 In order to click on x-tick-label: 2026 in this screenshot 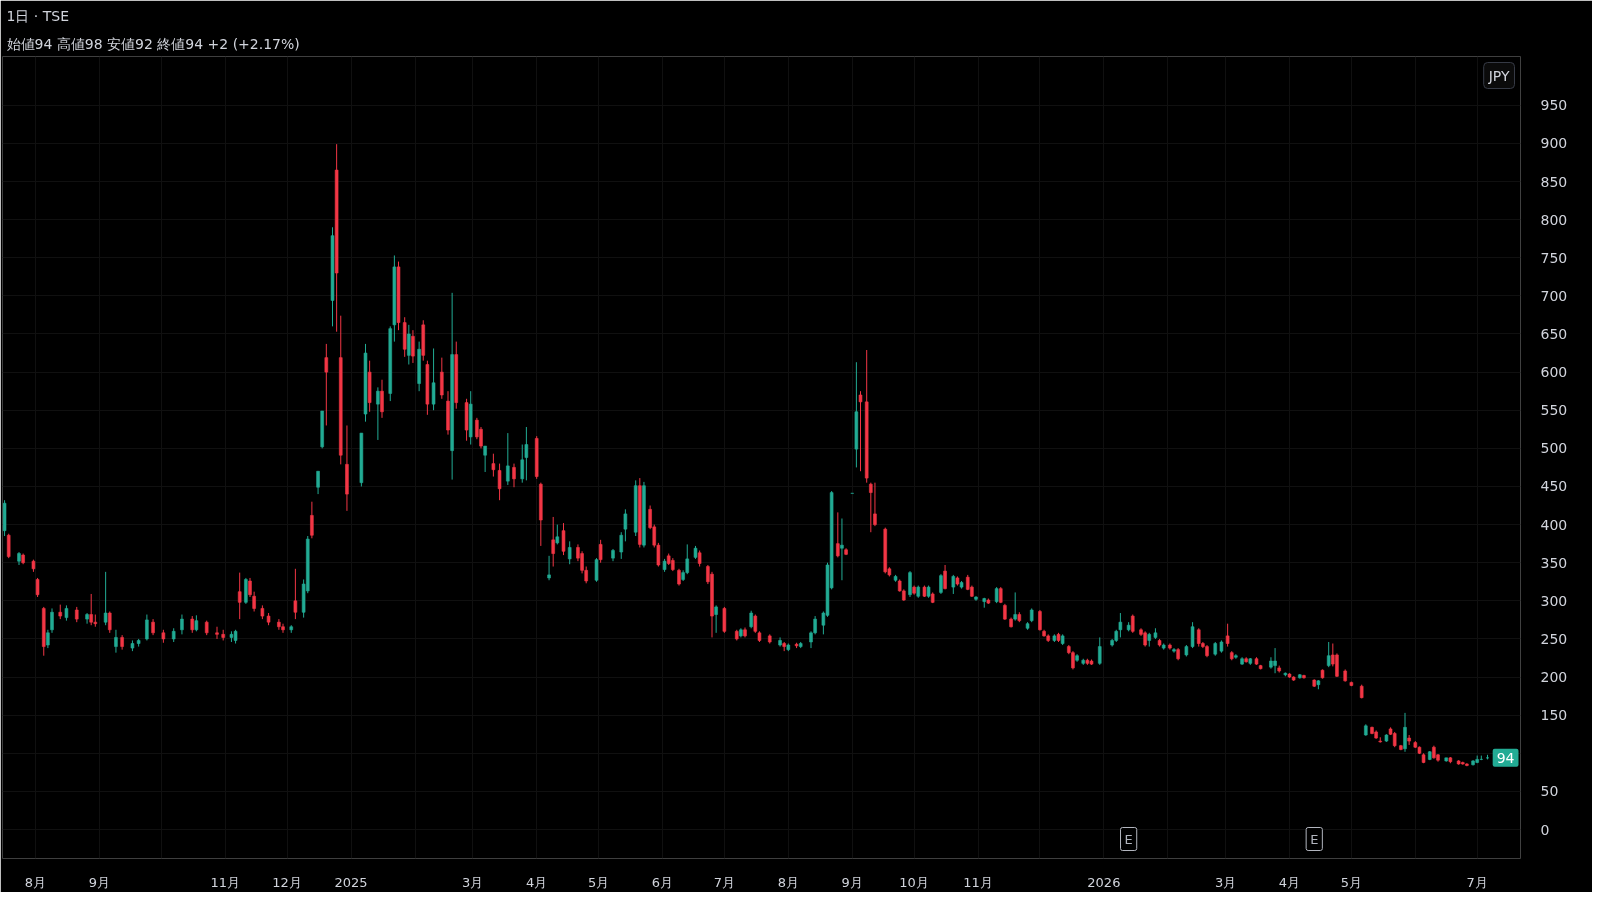, I will do `click(1104, 882)`.